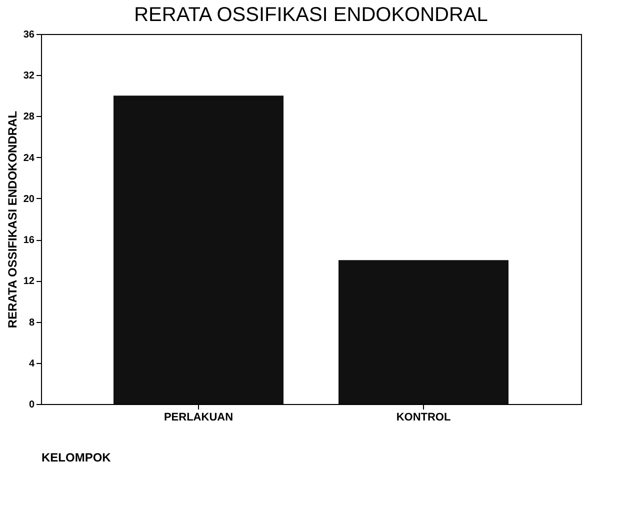  What do you see at coordinates (199, 418) in the screenshot?
I see `x-tick-label: PERLAKUAN` at bounding box center [199, 418].